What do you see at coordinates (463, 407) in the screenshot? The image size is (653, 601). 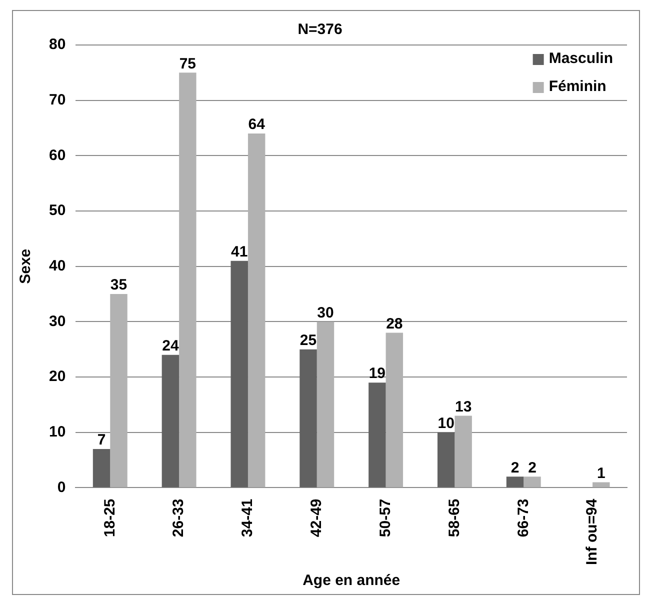 I see `data-label: 13` at bounding box center [463, 407].